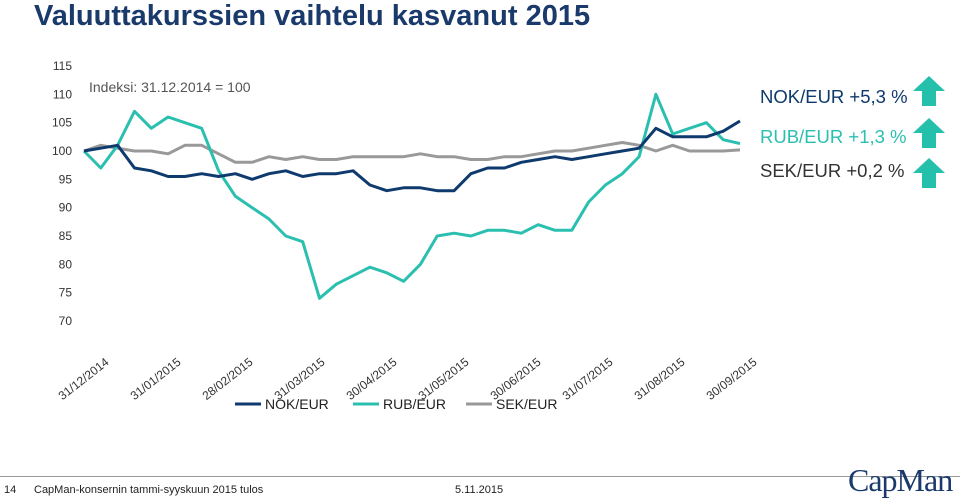 The height and width of the screenshot is (503, 960). Describe the element at coordinates (480, 476) in the screenshot. I see `footer-divider` at that location.